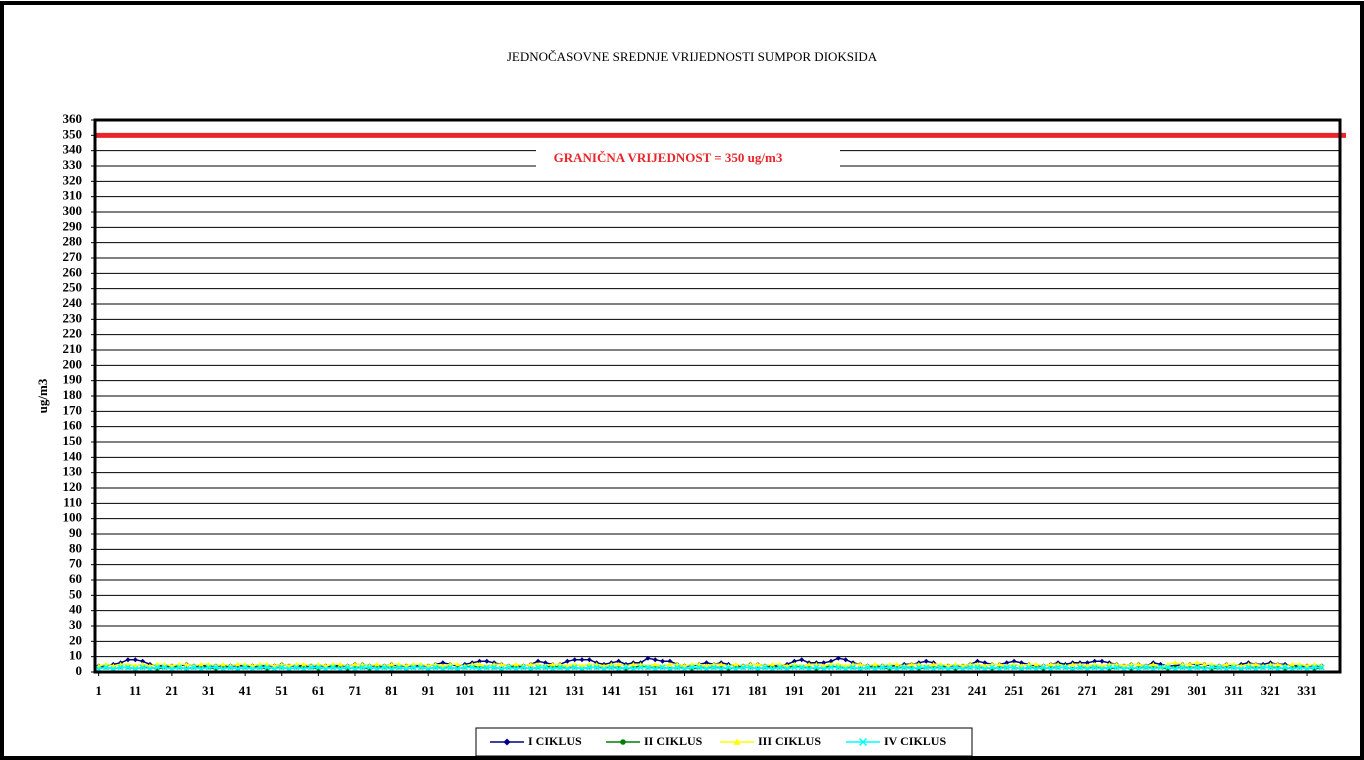 The width and height of the screenshot is (1364, 760). What do you see at coordinates (867, 690) in the screenshot?
I see `x-tick-label: 211` at bounding box center [867, 690].